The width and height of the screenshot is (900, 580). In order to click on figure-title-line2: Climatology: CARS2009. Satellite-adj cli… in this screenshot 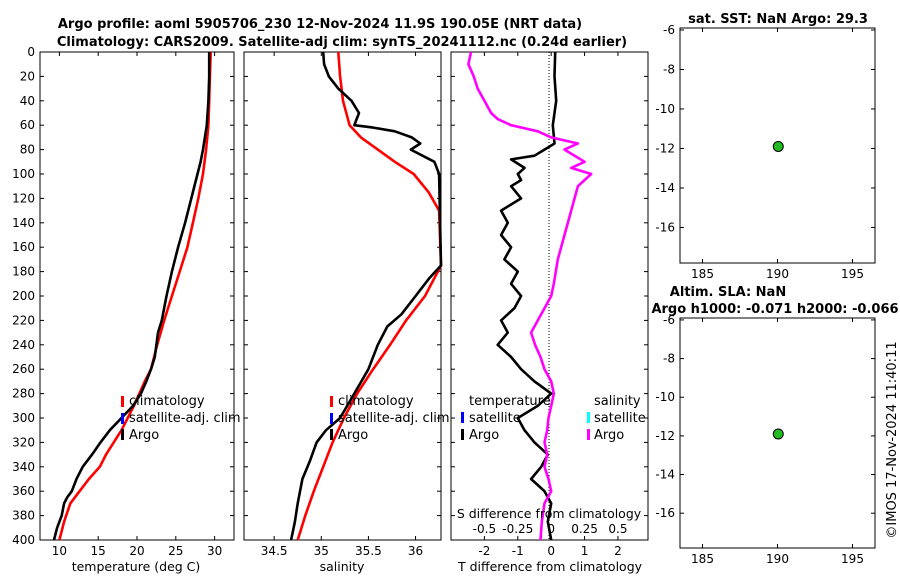, I will do `click(342, 42)`.